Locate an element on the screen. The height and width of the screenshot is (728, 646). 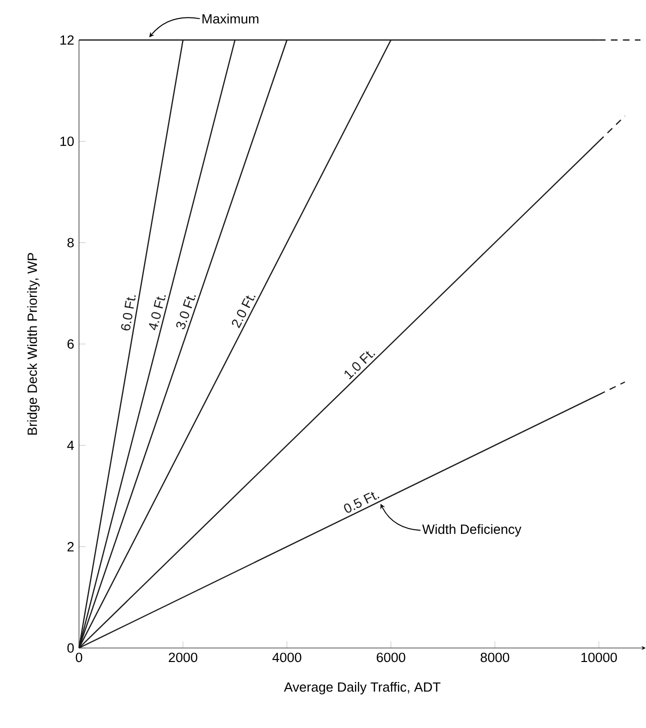
y-tick-label: 8 is located at coordinates (70, 243).